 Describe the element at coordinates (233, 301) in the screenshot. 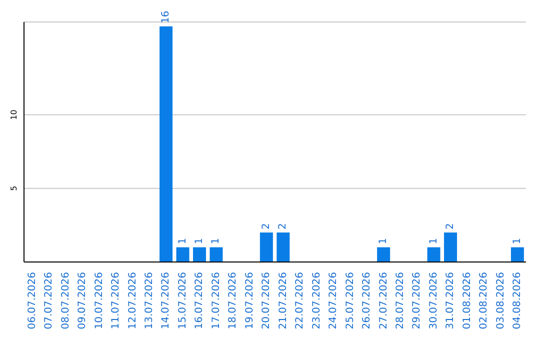

I see `x-tick-label: 18.07.2026` at that location.